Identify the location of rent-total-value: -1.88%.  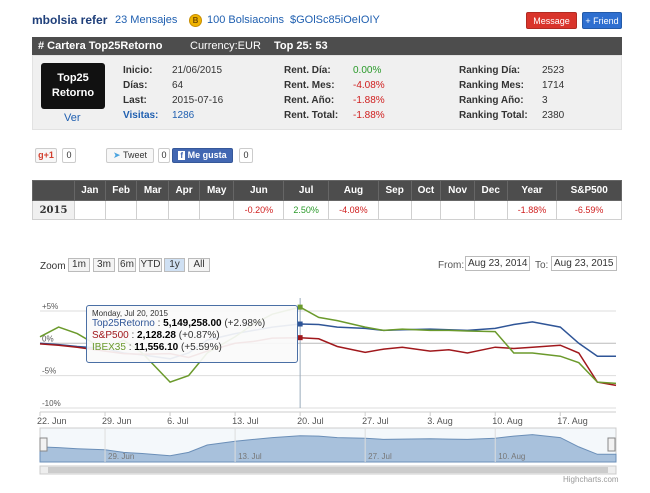
(369, 115).